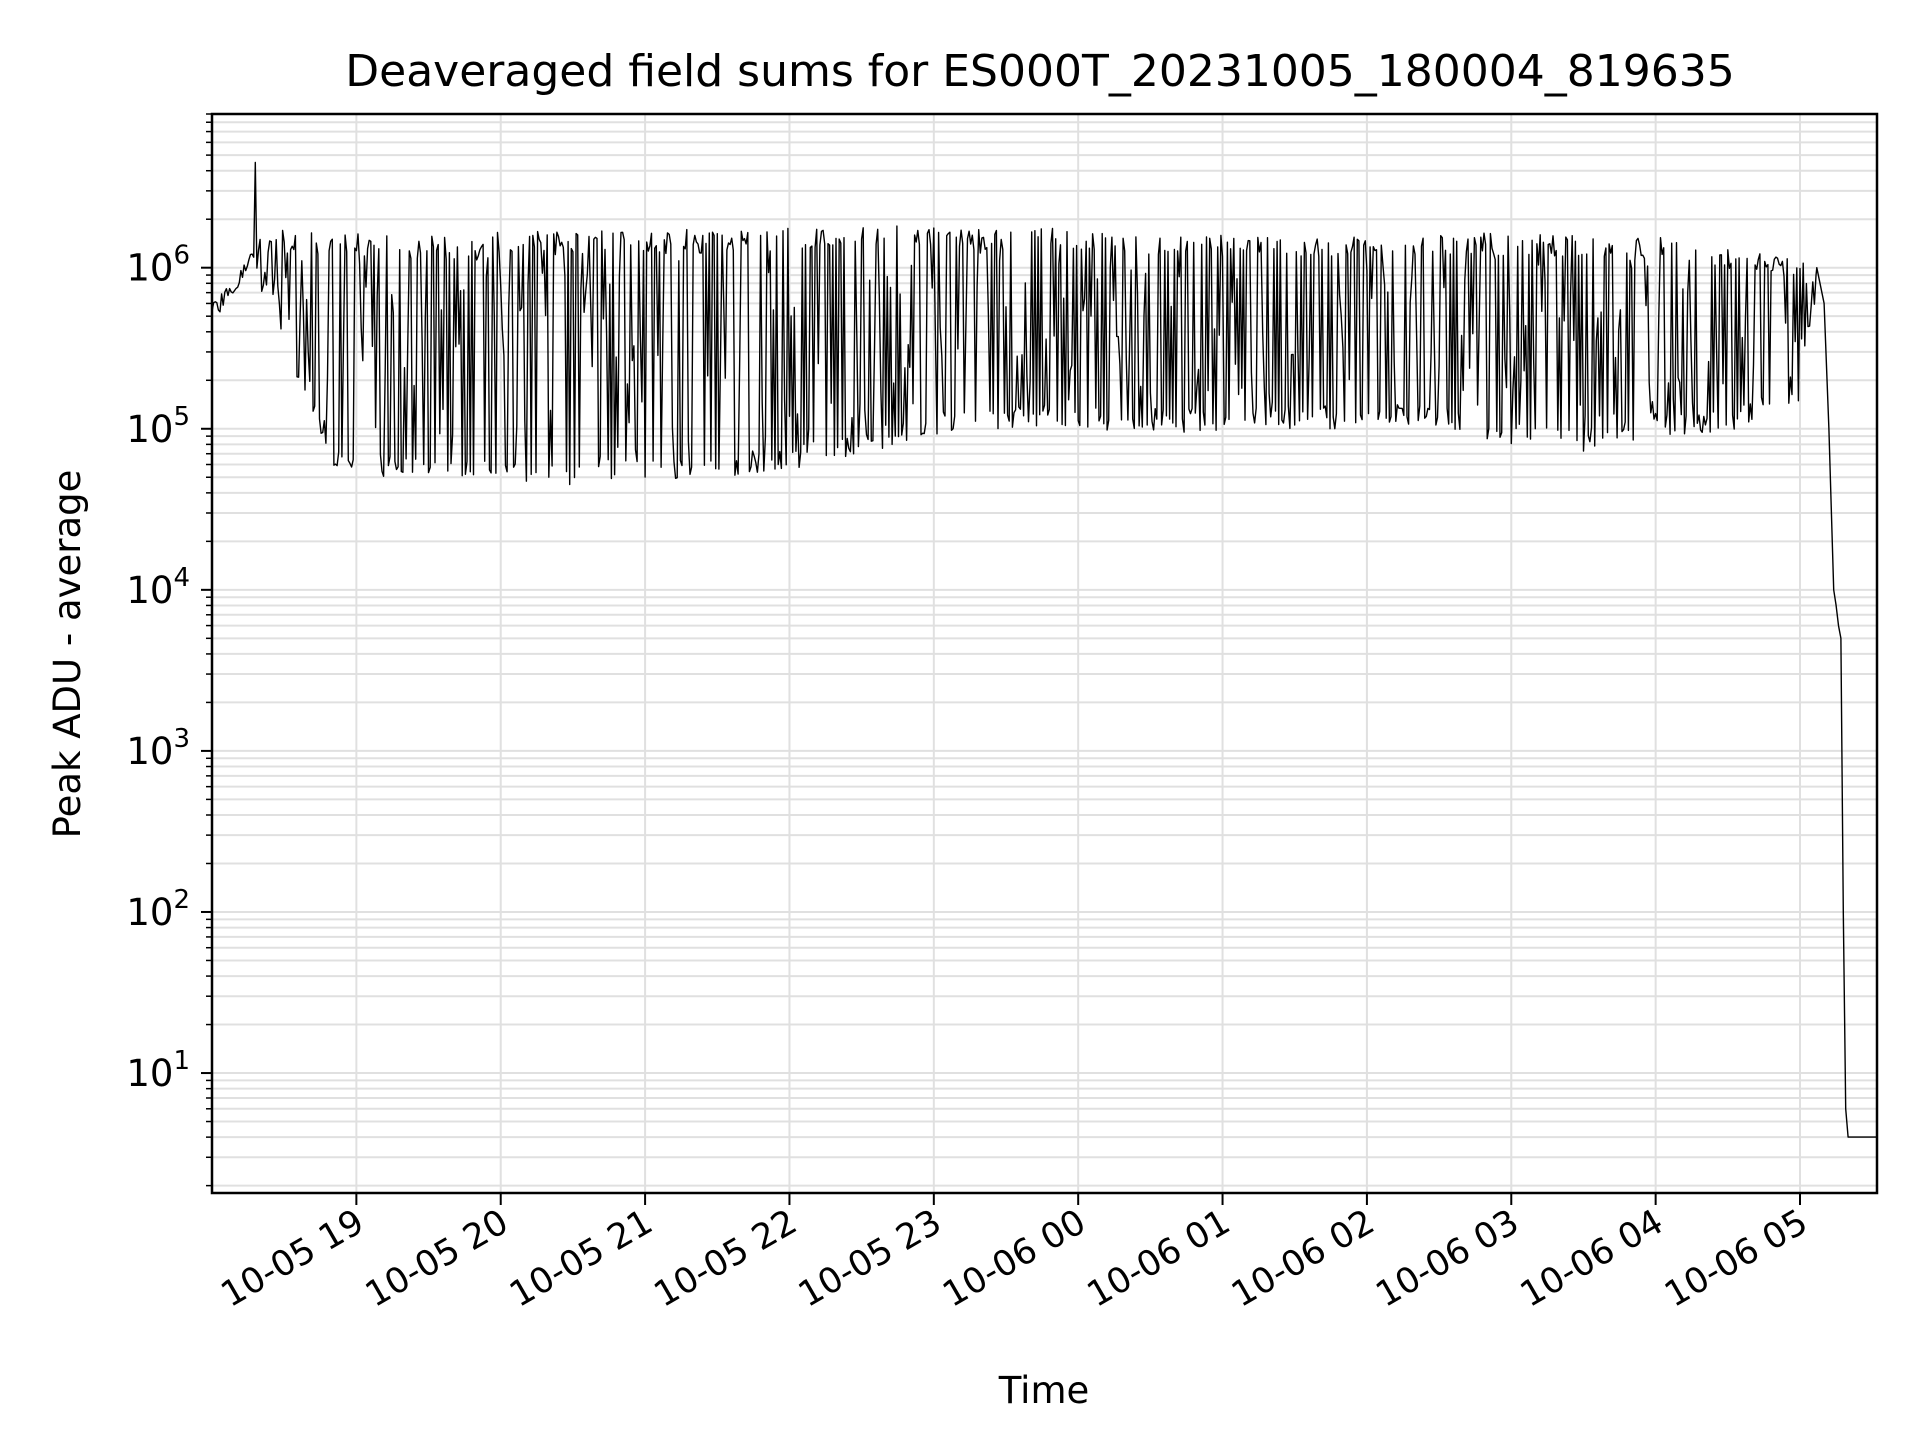 The image size is (1920, 1440). What do you see at coordinates (158, 1070) in the screenshot?
I see `y-tick-label: 10¹` at bounding box center [158, 1070].